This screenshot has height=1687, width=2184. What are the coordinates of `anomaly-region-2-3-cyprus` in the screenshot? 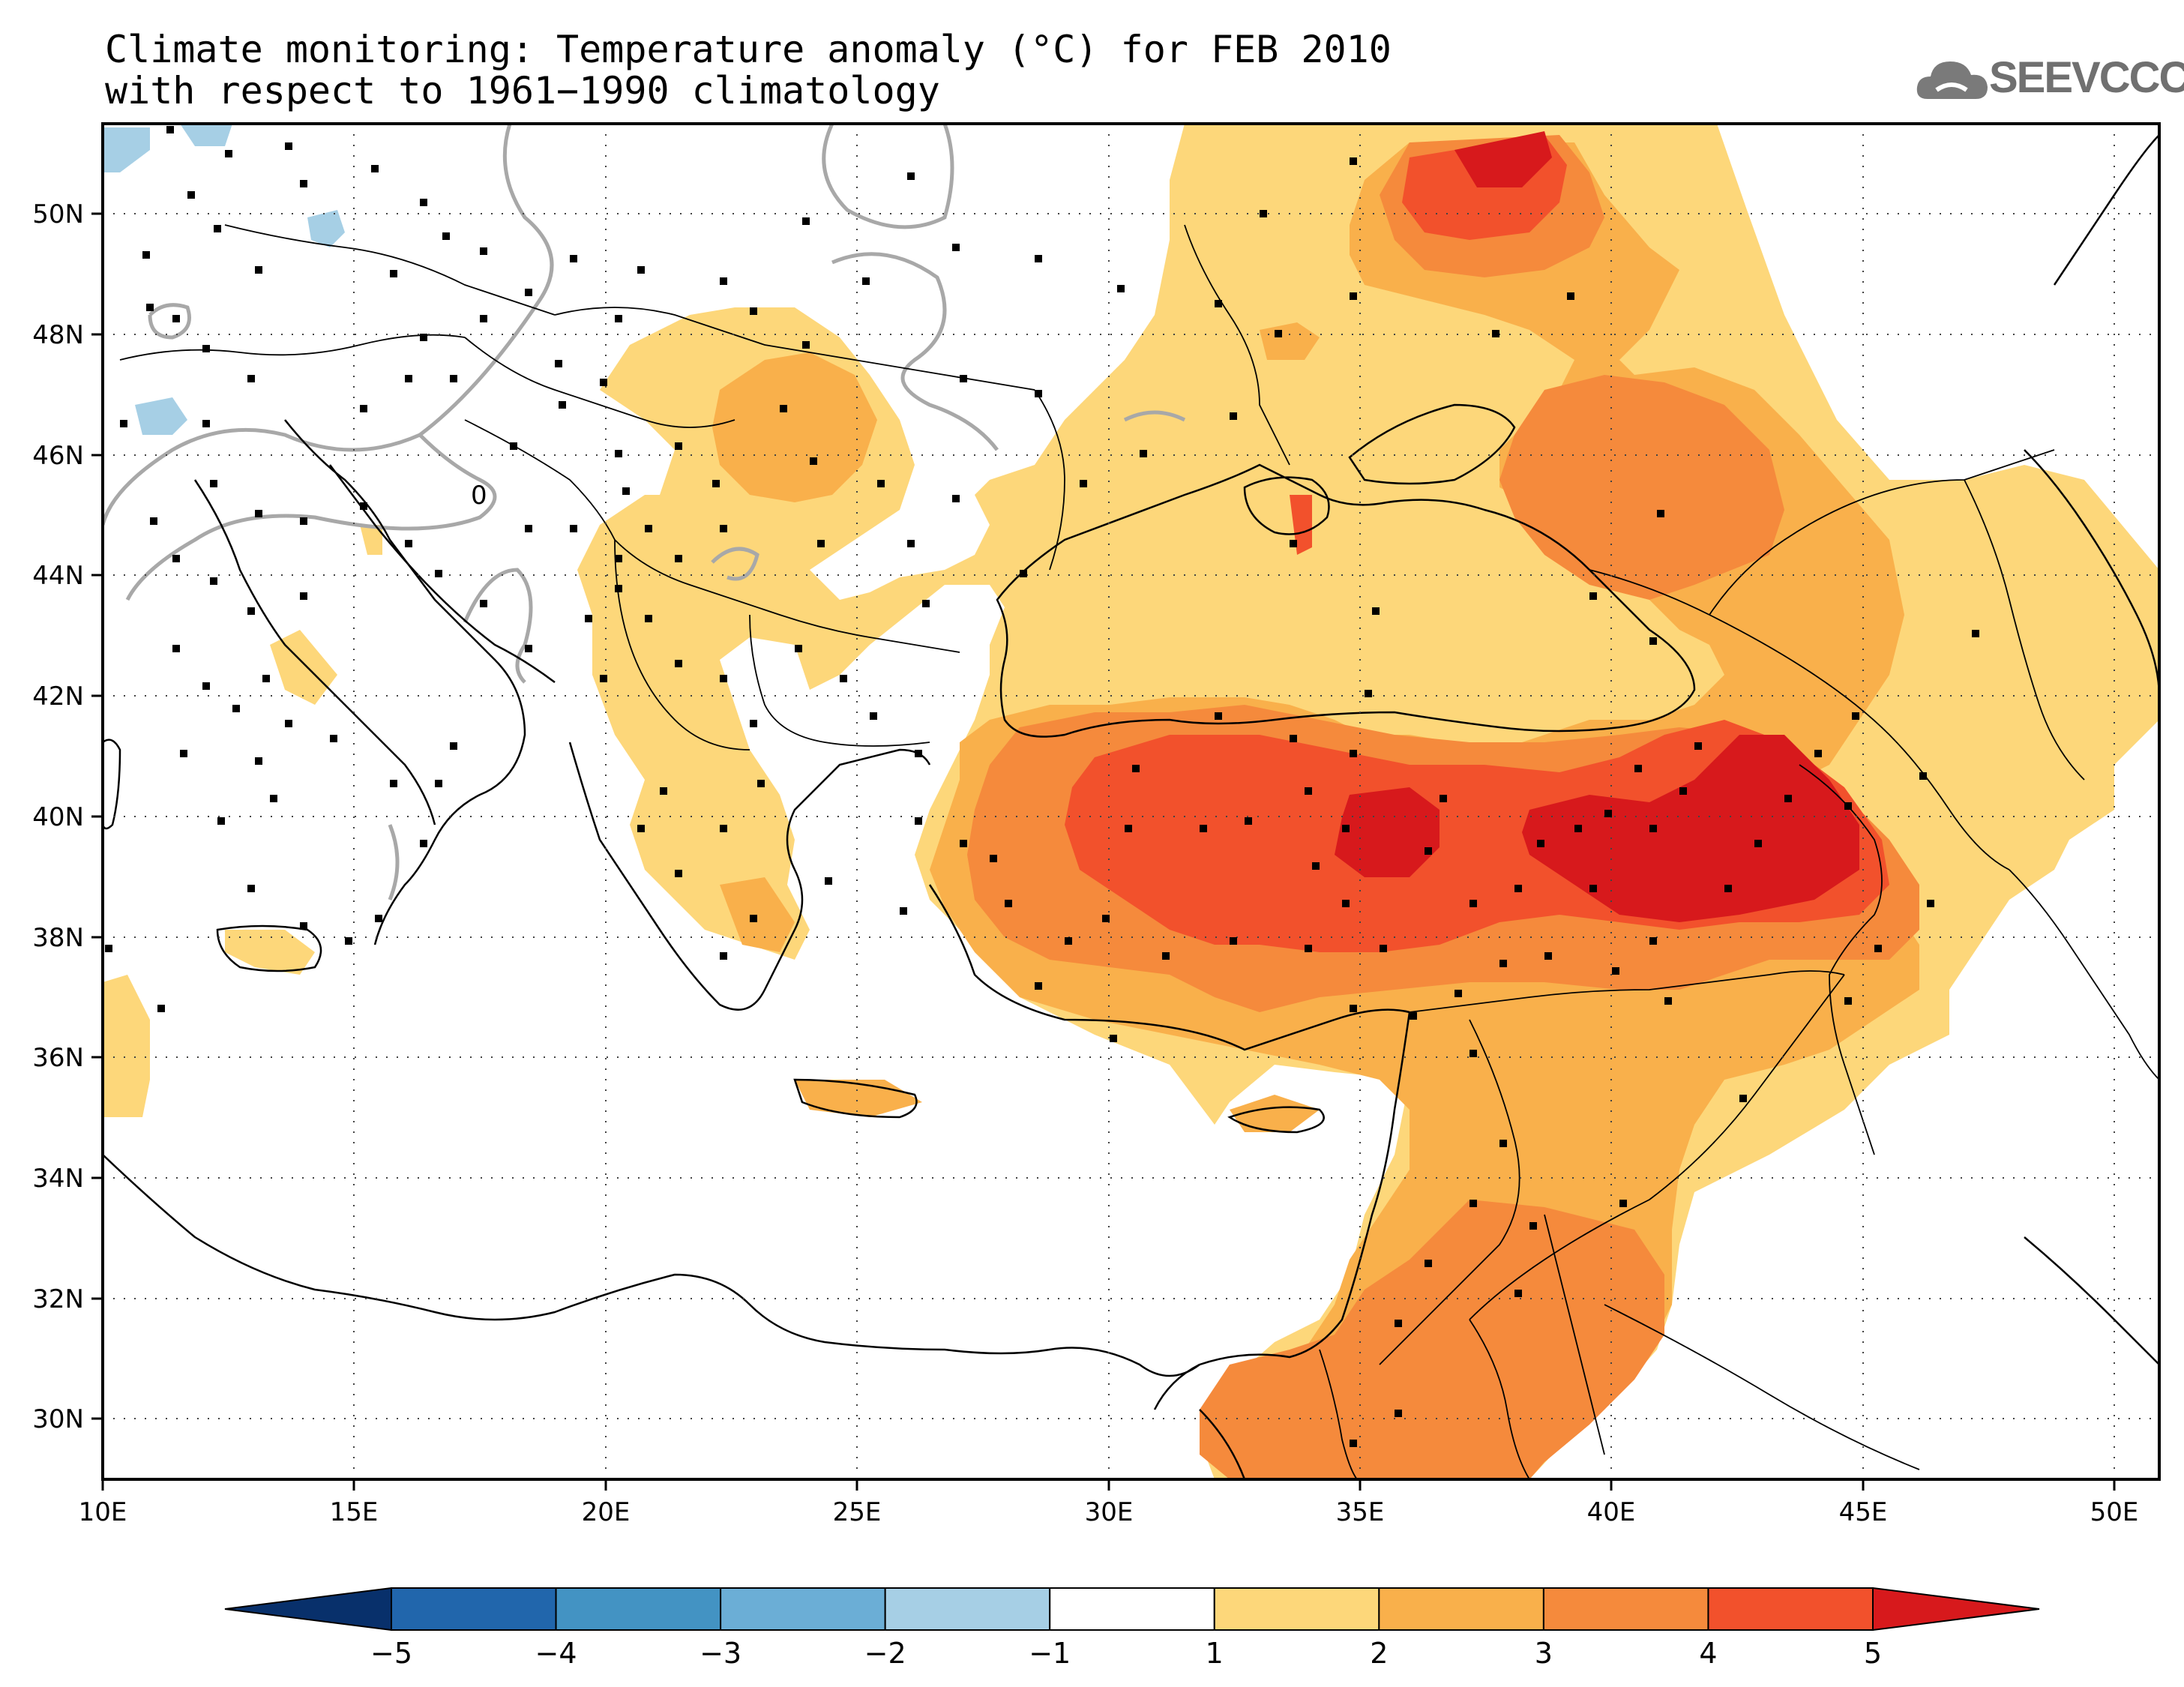 It's located at (1275, 1113).